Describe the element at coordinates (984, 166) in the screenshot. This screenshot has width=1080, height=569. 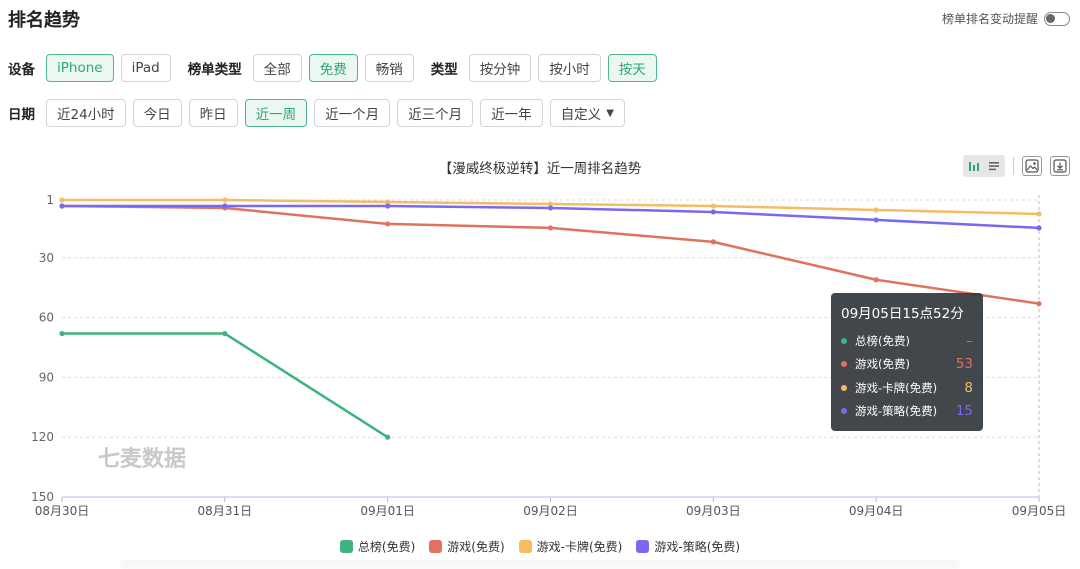
I see `view-switch` at that location.